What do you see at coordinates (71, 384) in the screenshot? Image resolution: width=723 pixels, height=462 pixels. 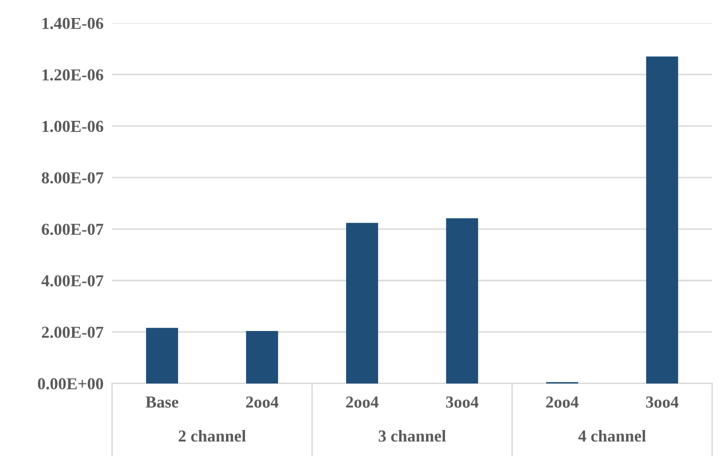 I see `y-tick-label: 0.00E+00` at bounding box center [71, 384].